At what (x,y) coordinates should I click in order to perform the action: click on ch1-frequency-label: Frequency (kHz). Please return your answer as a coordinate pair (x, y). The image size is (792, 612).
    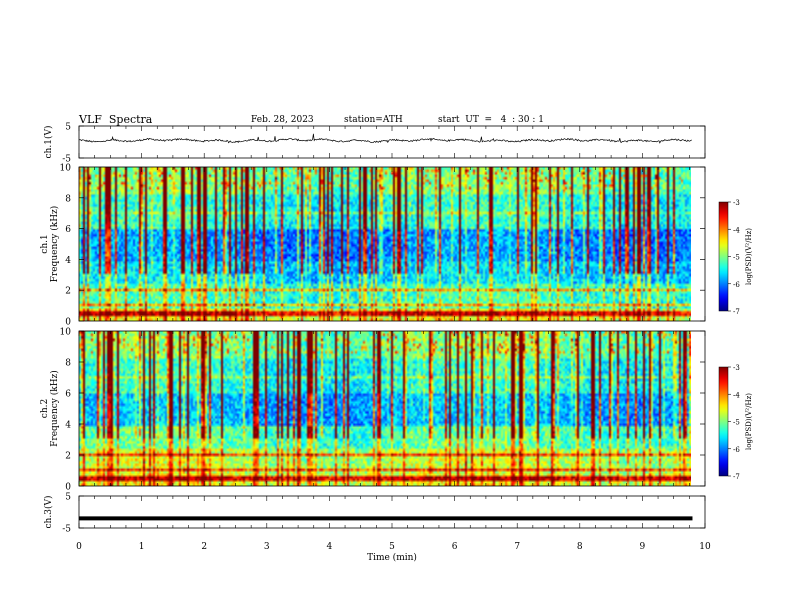
    Looking at the image, I should click on (54, 244).